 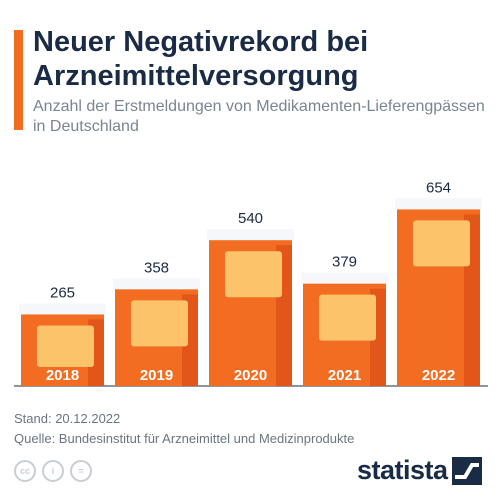 What do you see at coordinates (438, 375) in the screenshot?
I see `category-label-2022: 2022` at bounding box center [438, 375].